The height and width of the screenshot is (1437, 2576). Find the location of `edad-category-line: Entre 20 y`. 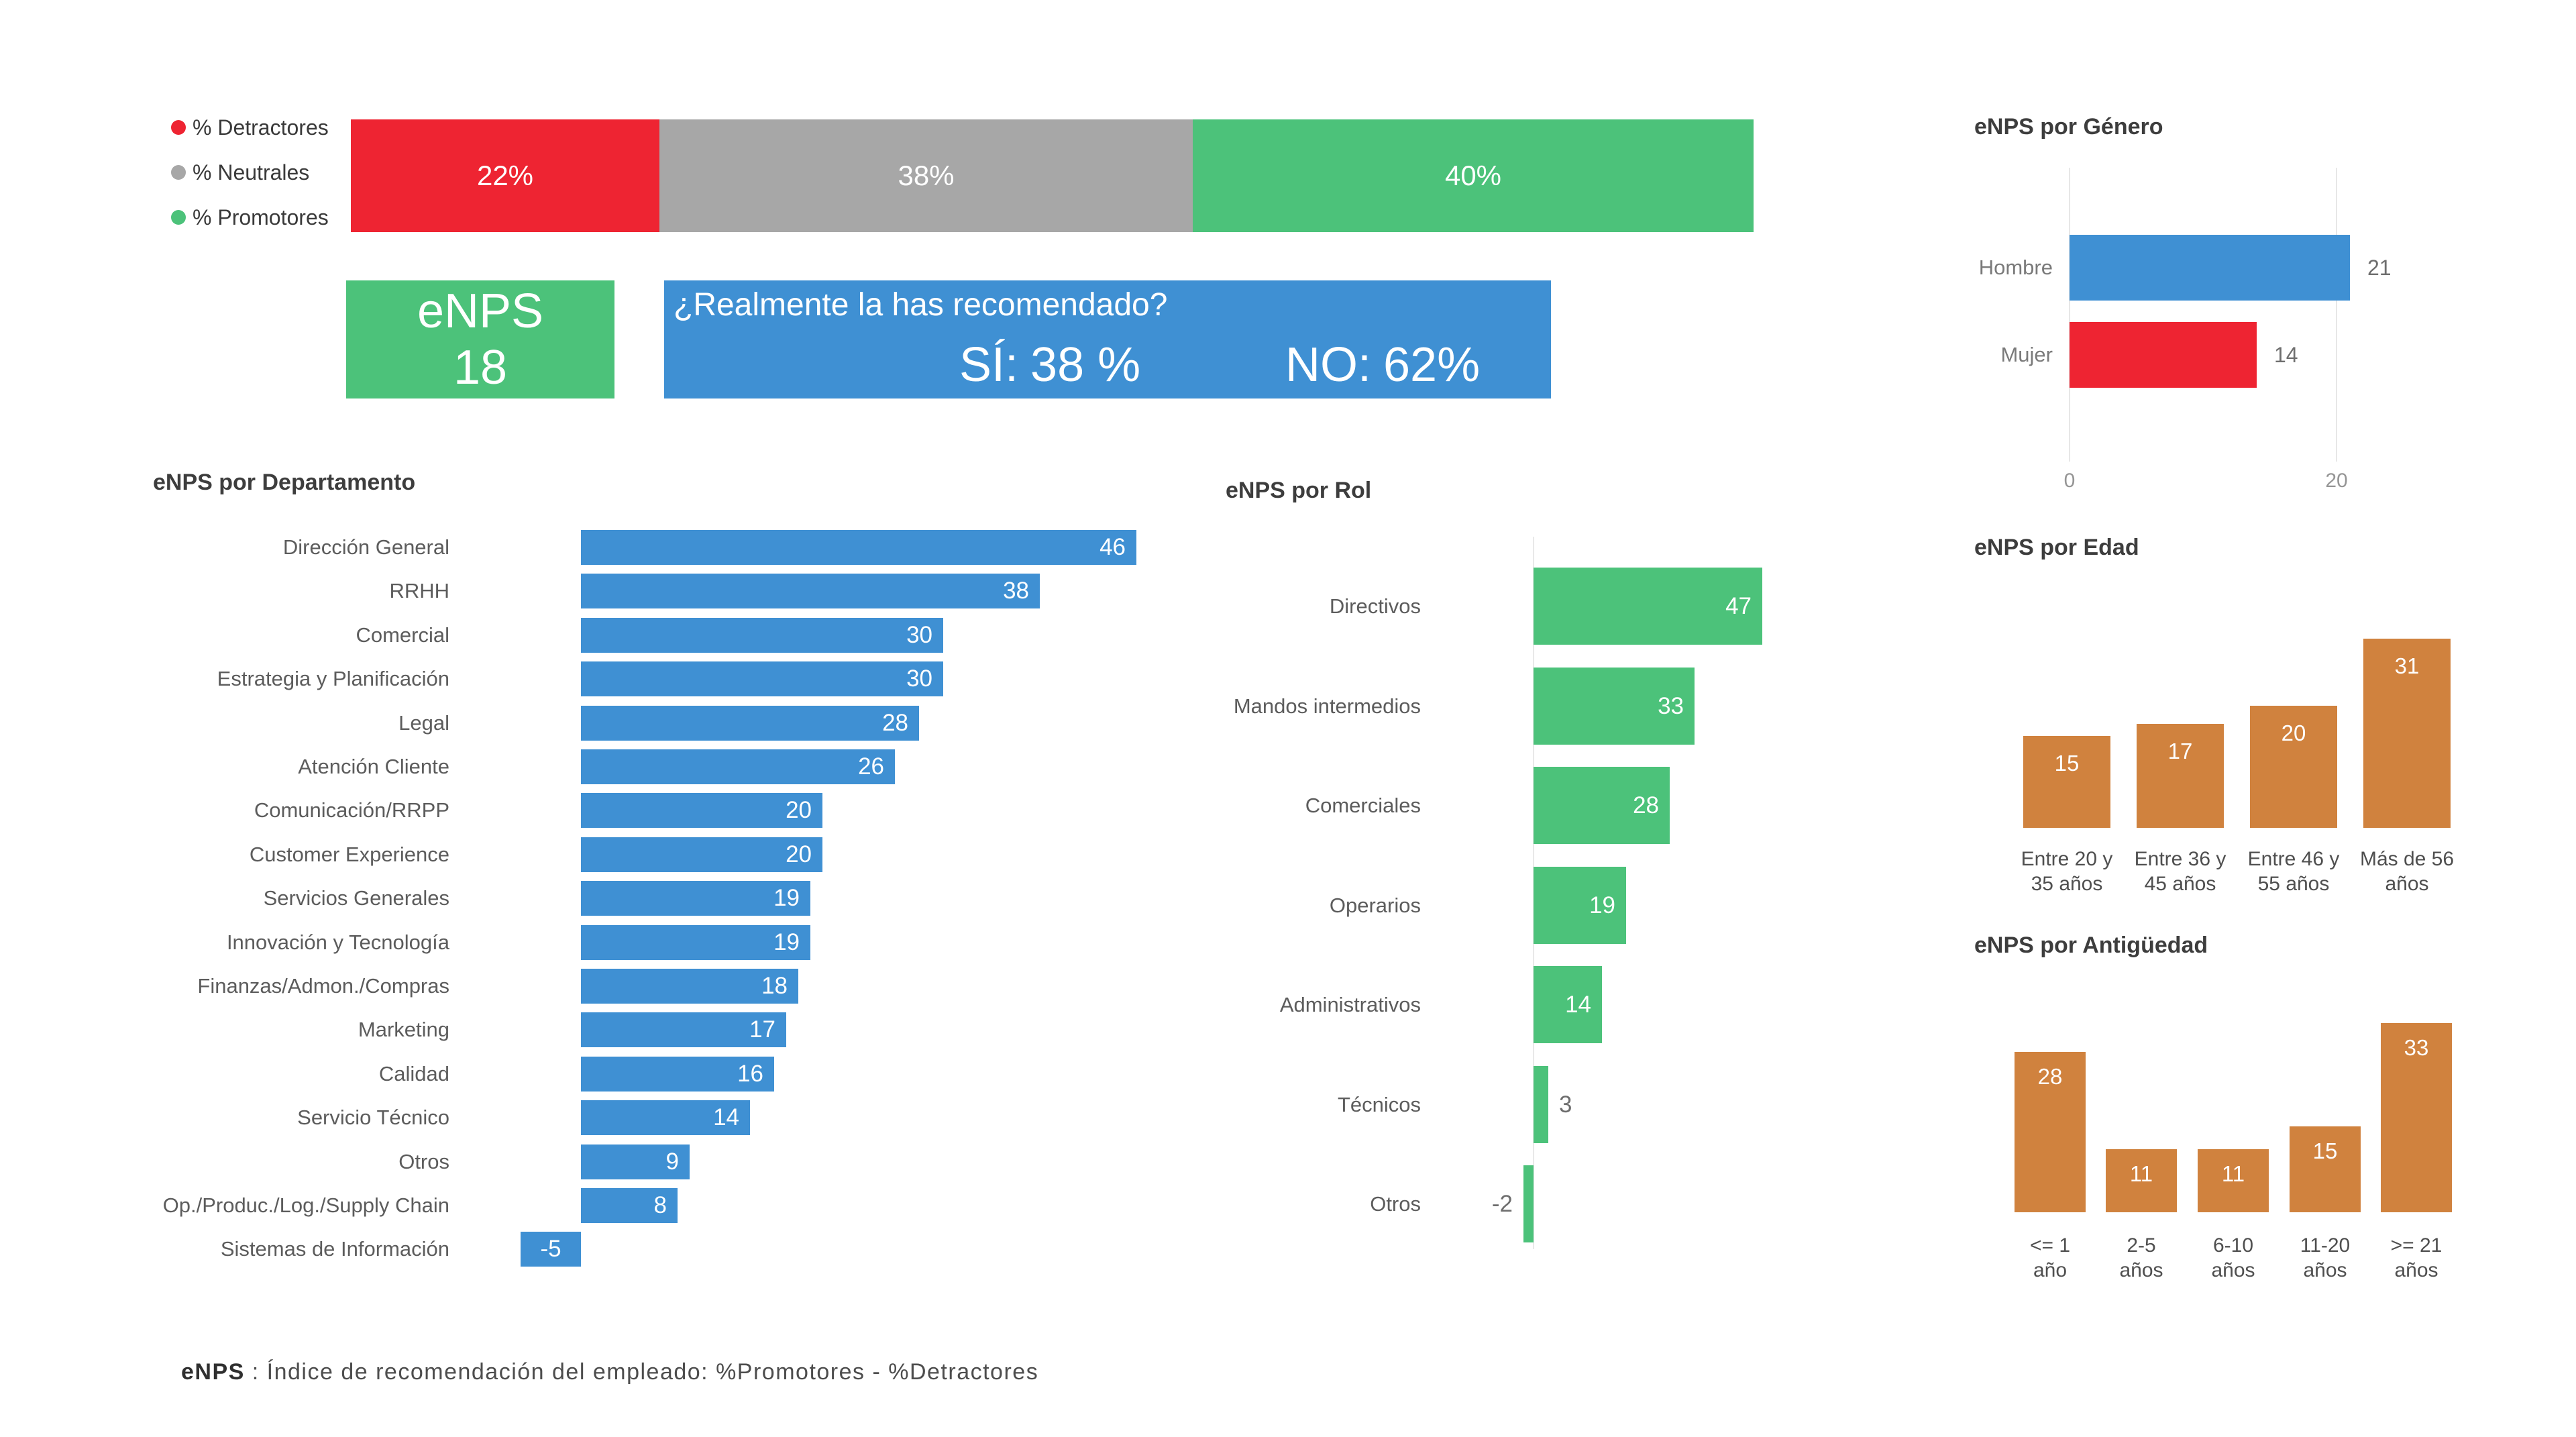

edad-category-line: Entre 20 y is located at coordinates (2067, 859).